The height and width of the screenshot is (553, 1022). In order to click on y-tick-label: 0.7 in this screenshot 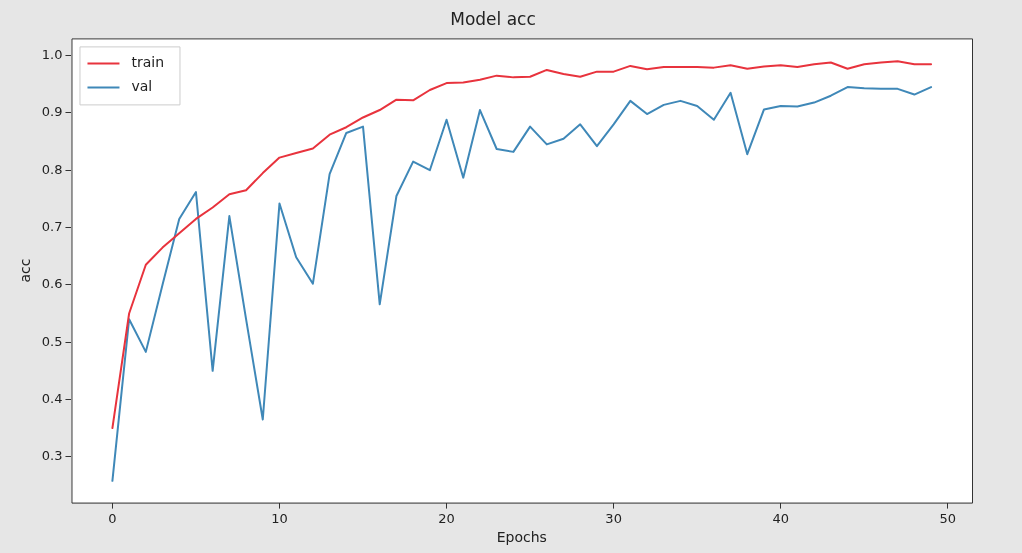, I will do `click(52, 226)`.